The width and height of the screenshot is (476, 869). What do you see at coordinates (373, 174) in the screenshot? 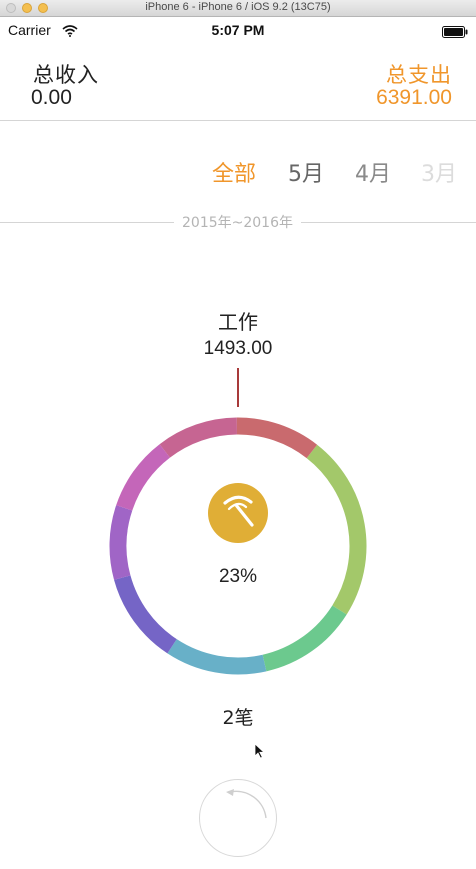
I see `tab-april: 4月` at bounding box center [373, 174].